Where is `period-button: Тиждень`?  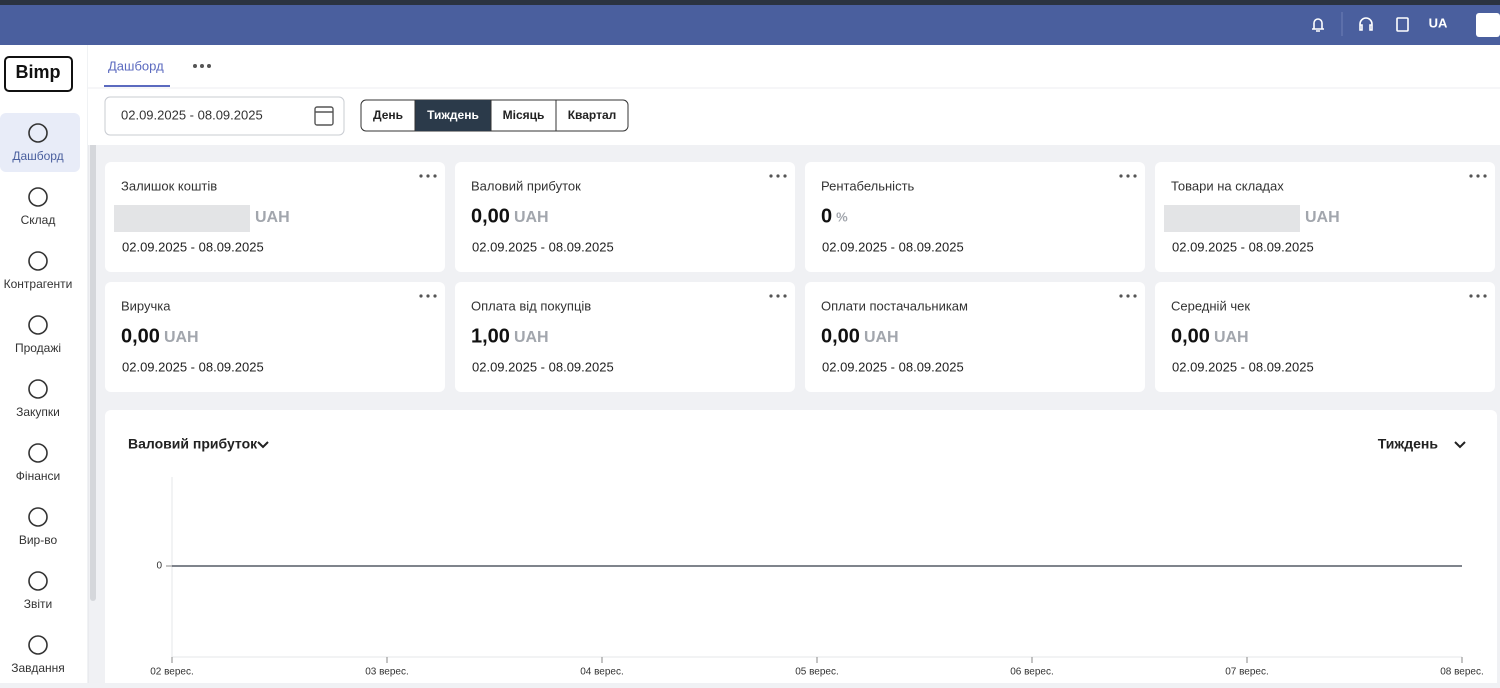
period-button: Тиждень is located at coordinates (453, 115).